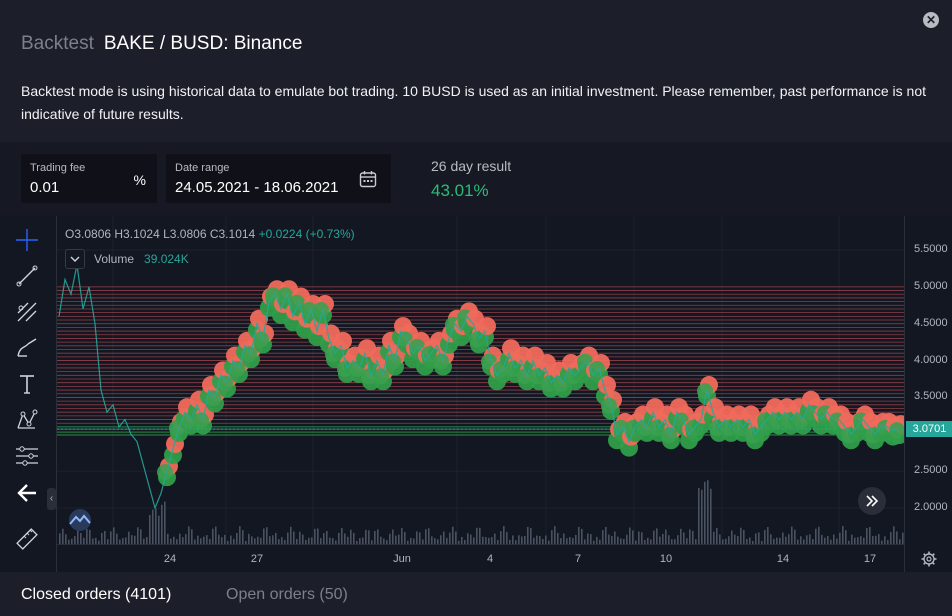  I want to click on brush-icon, so click(27, 348).